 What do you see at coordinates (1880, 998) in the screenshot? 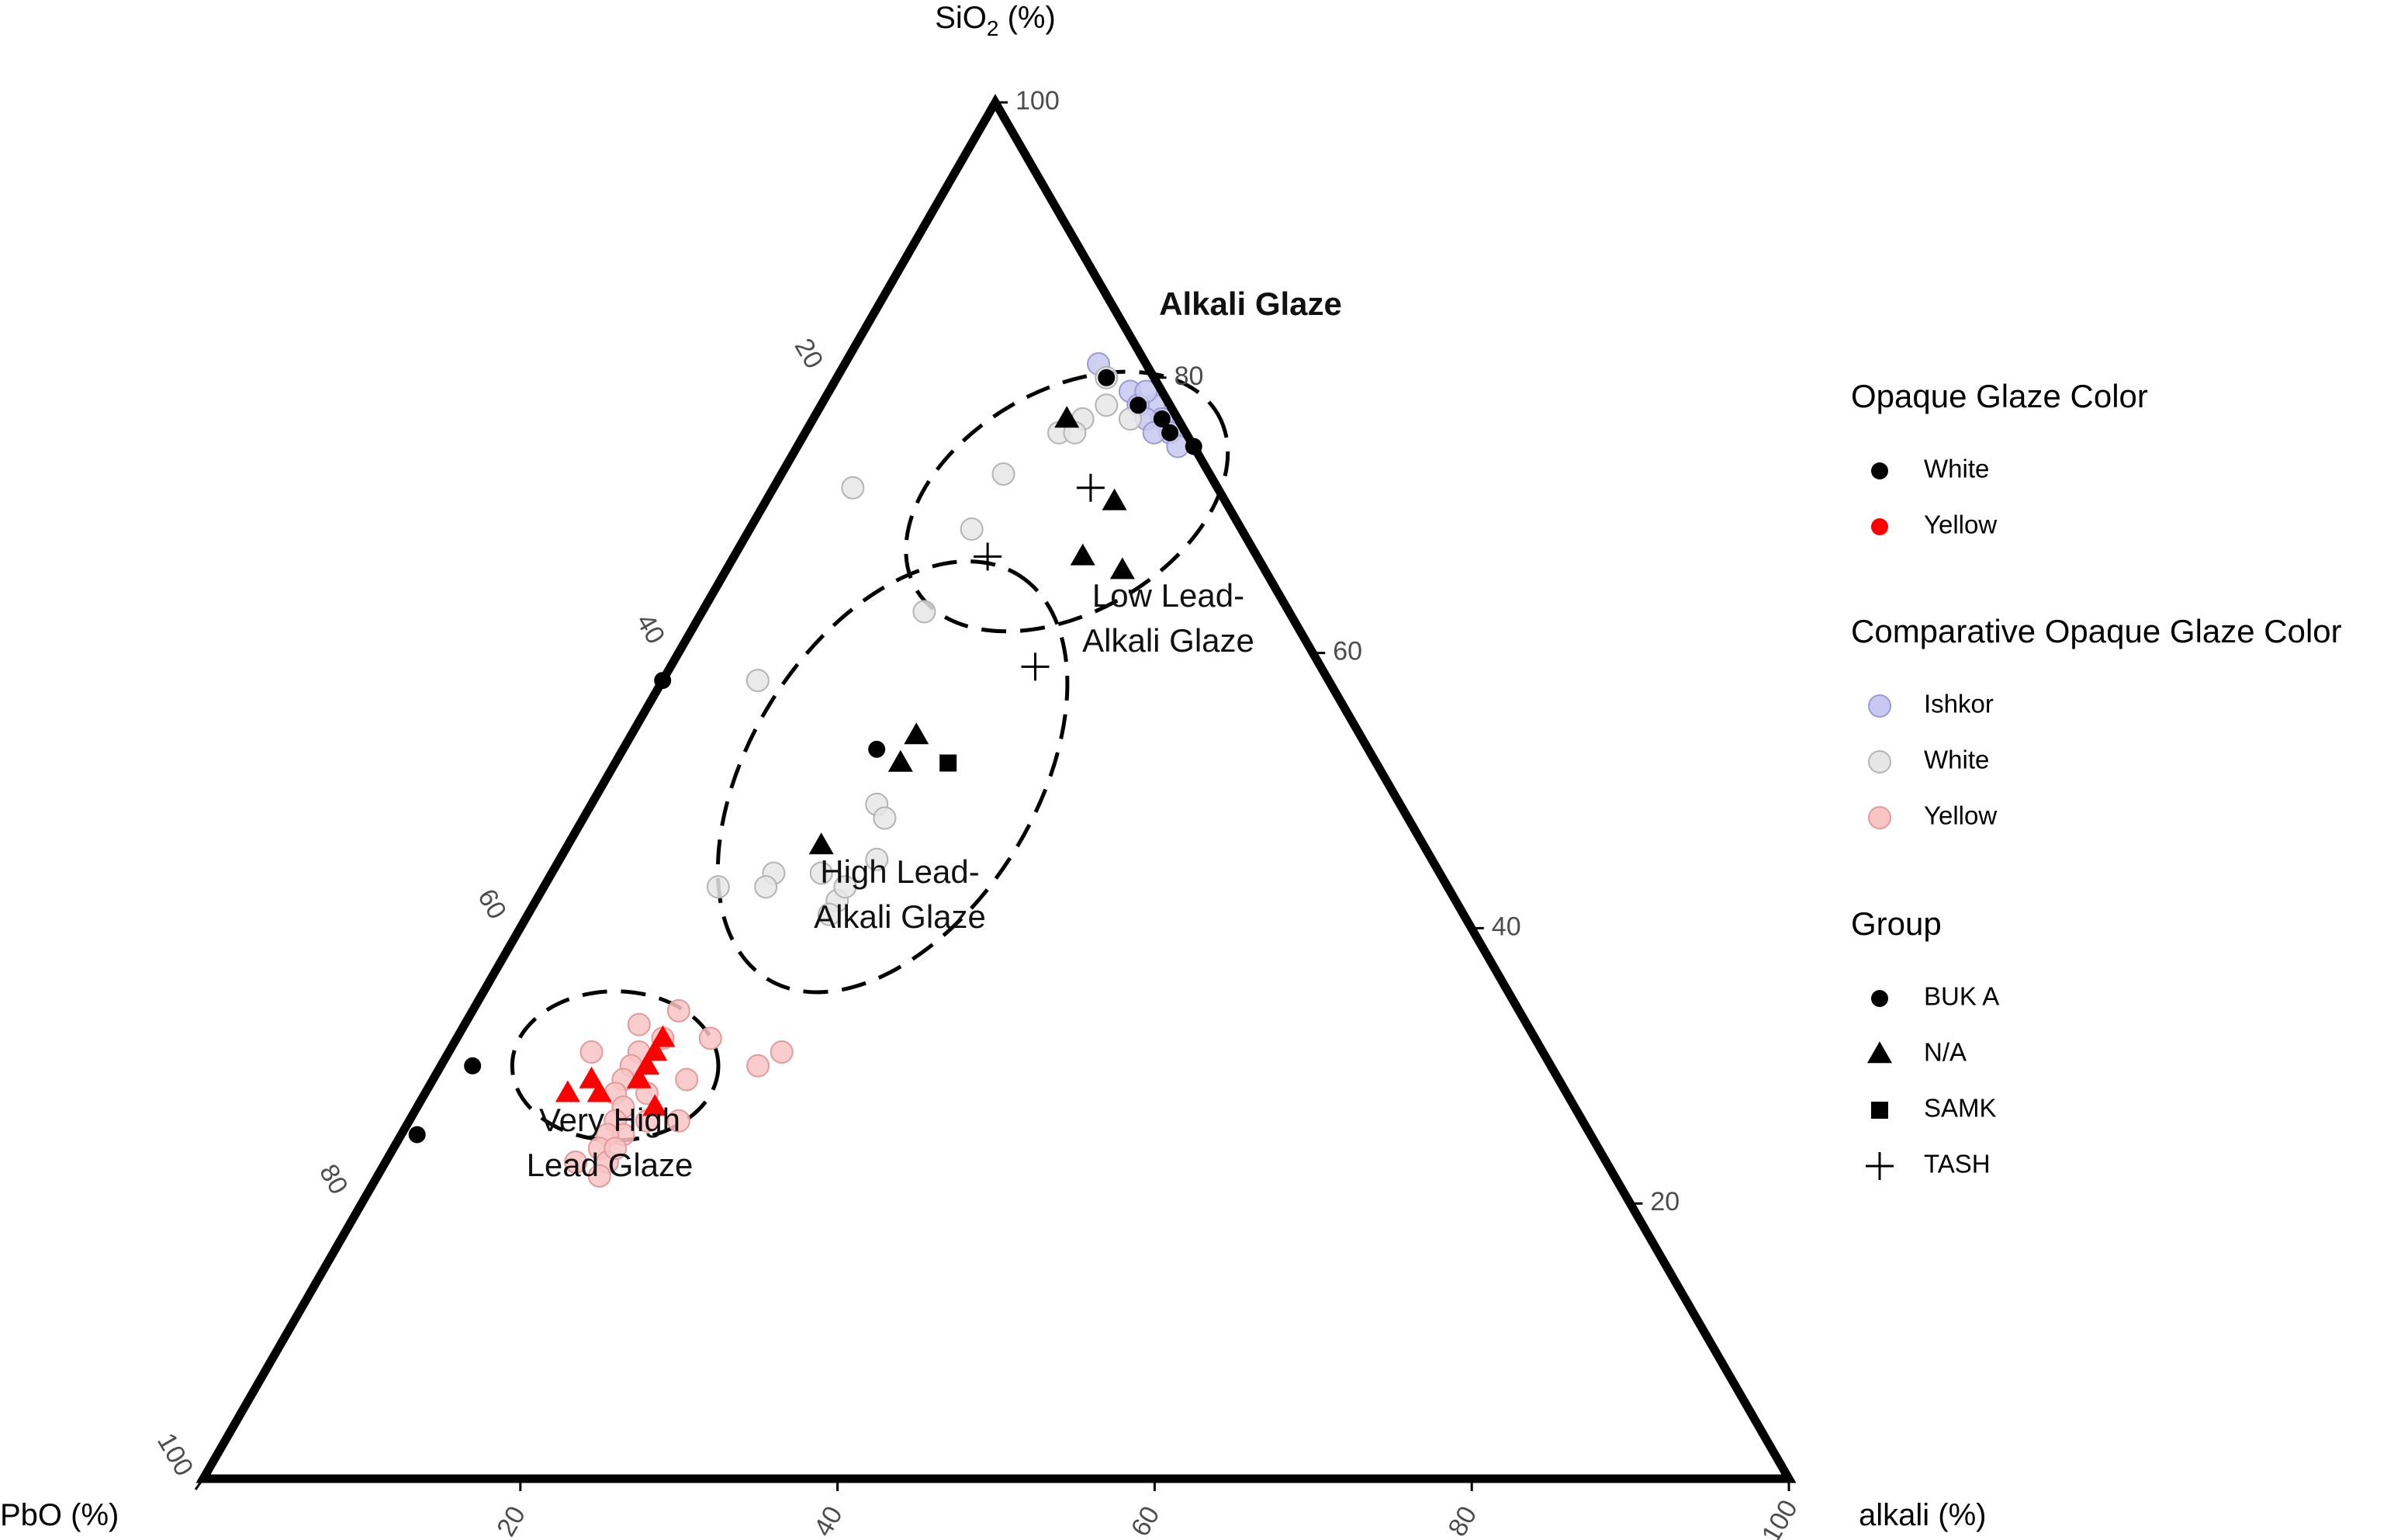
I see `legend-key-buka` at bounding box center [1880, 998].